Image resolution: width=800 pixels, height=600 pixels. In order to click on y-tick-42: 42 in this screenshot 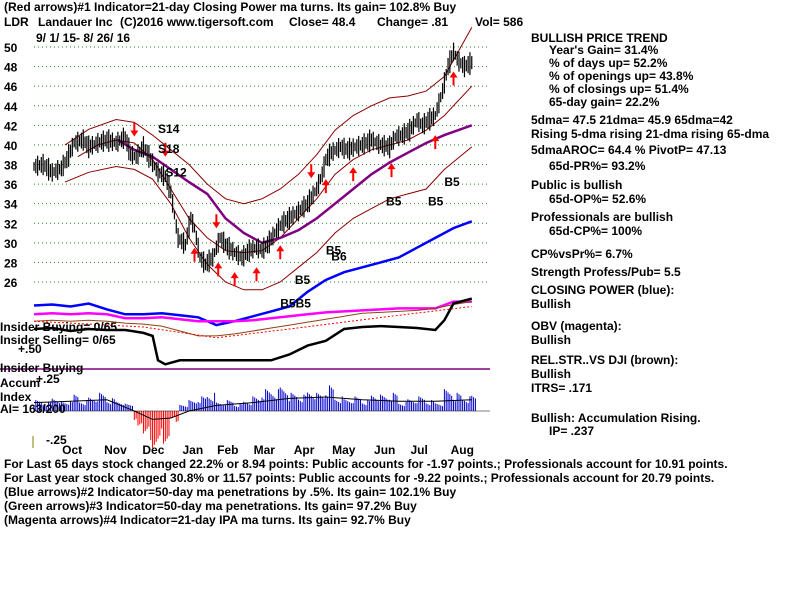, I will do `click(11, 126)`.